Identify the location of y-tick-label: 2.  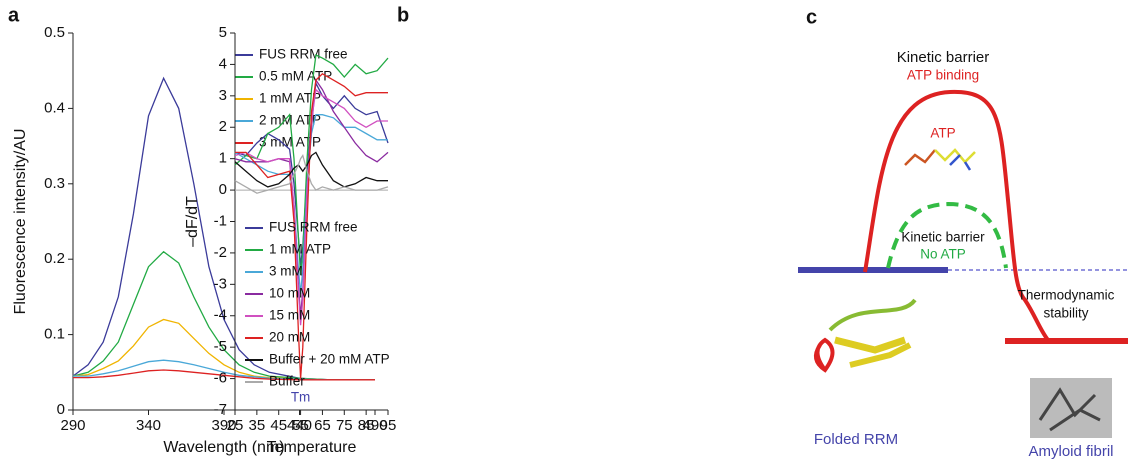
(223, 126).